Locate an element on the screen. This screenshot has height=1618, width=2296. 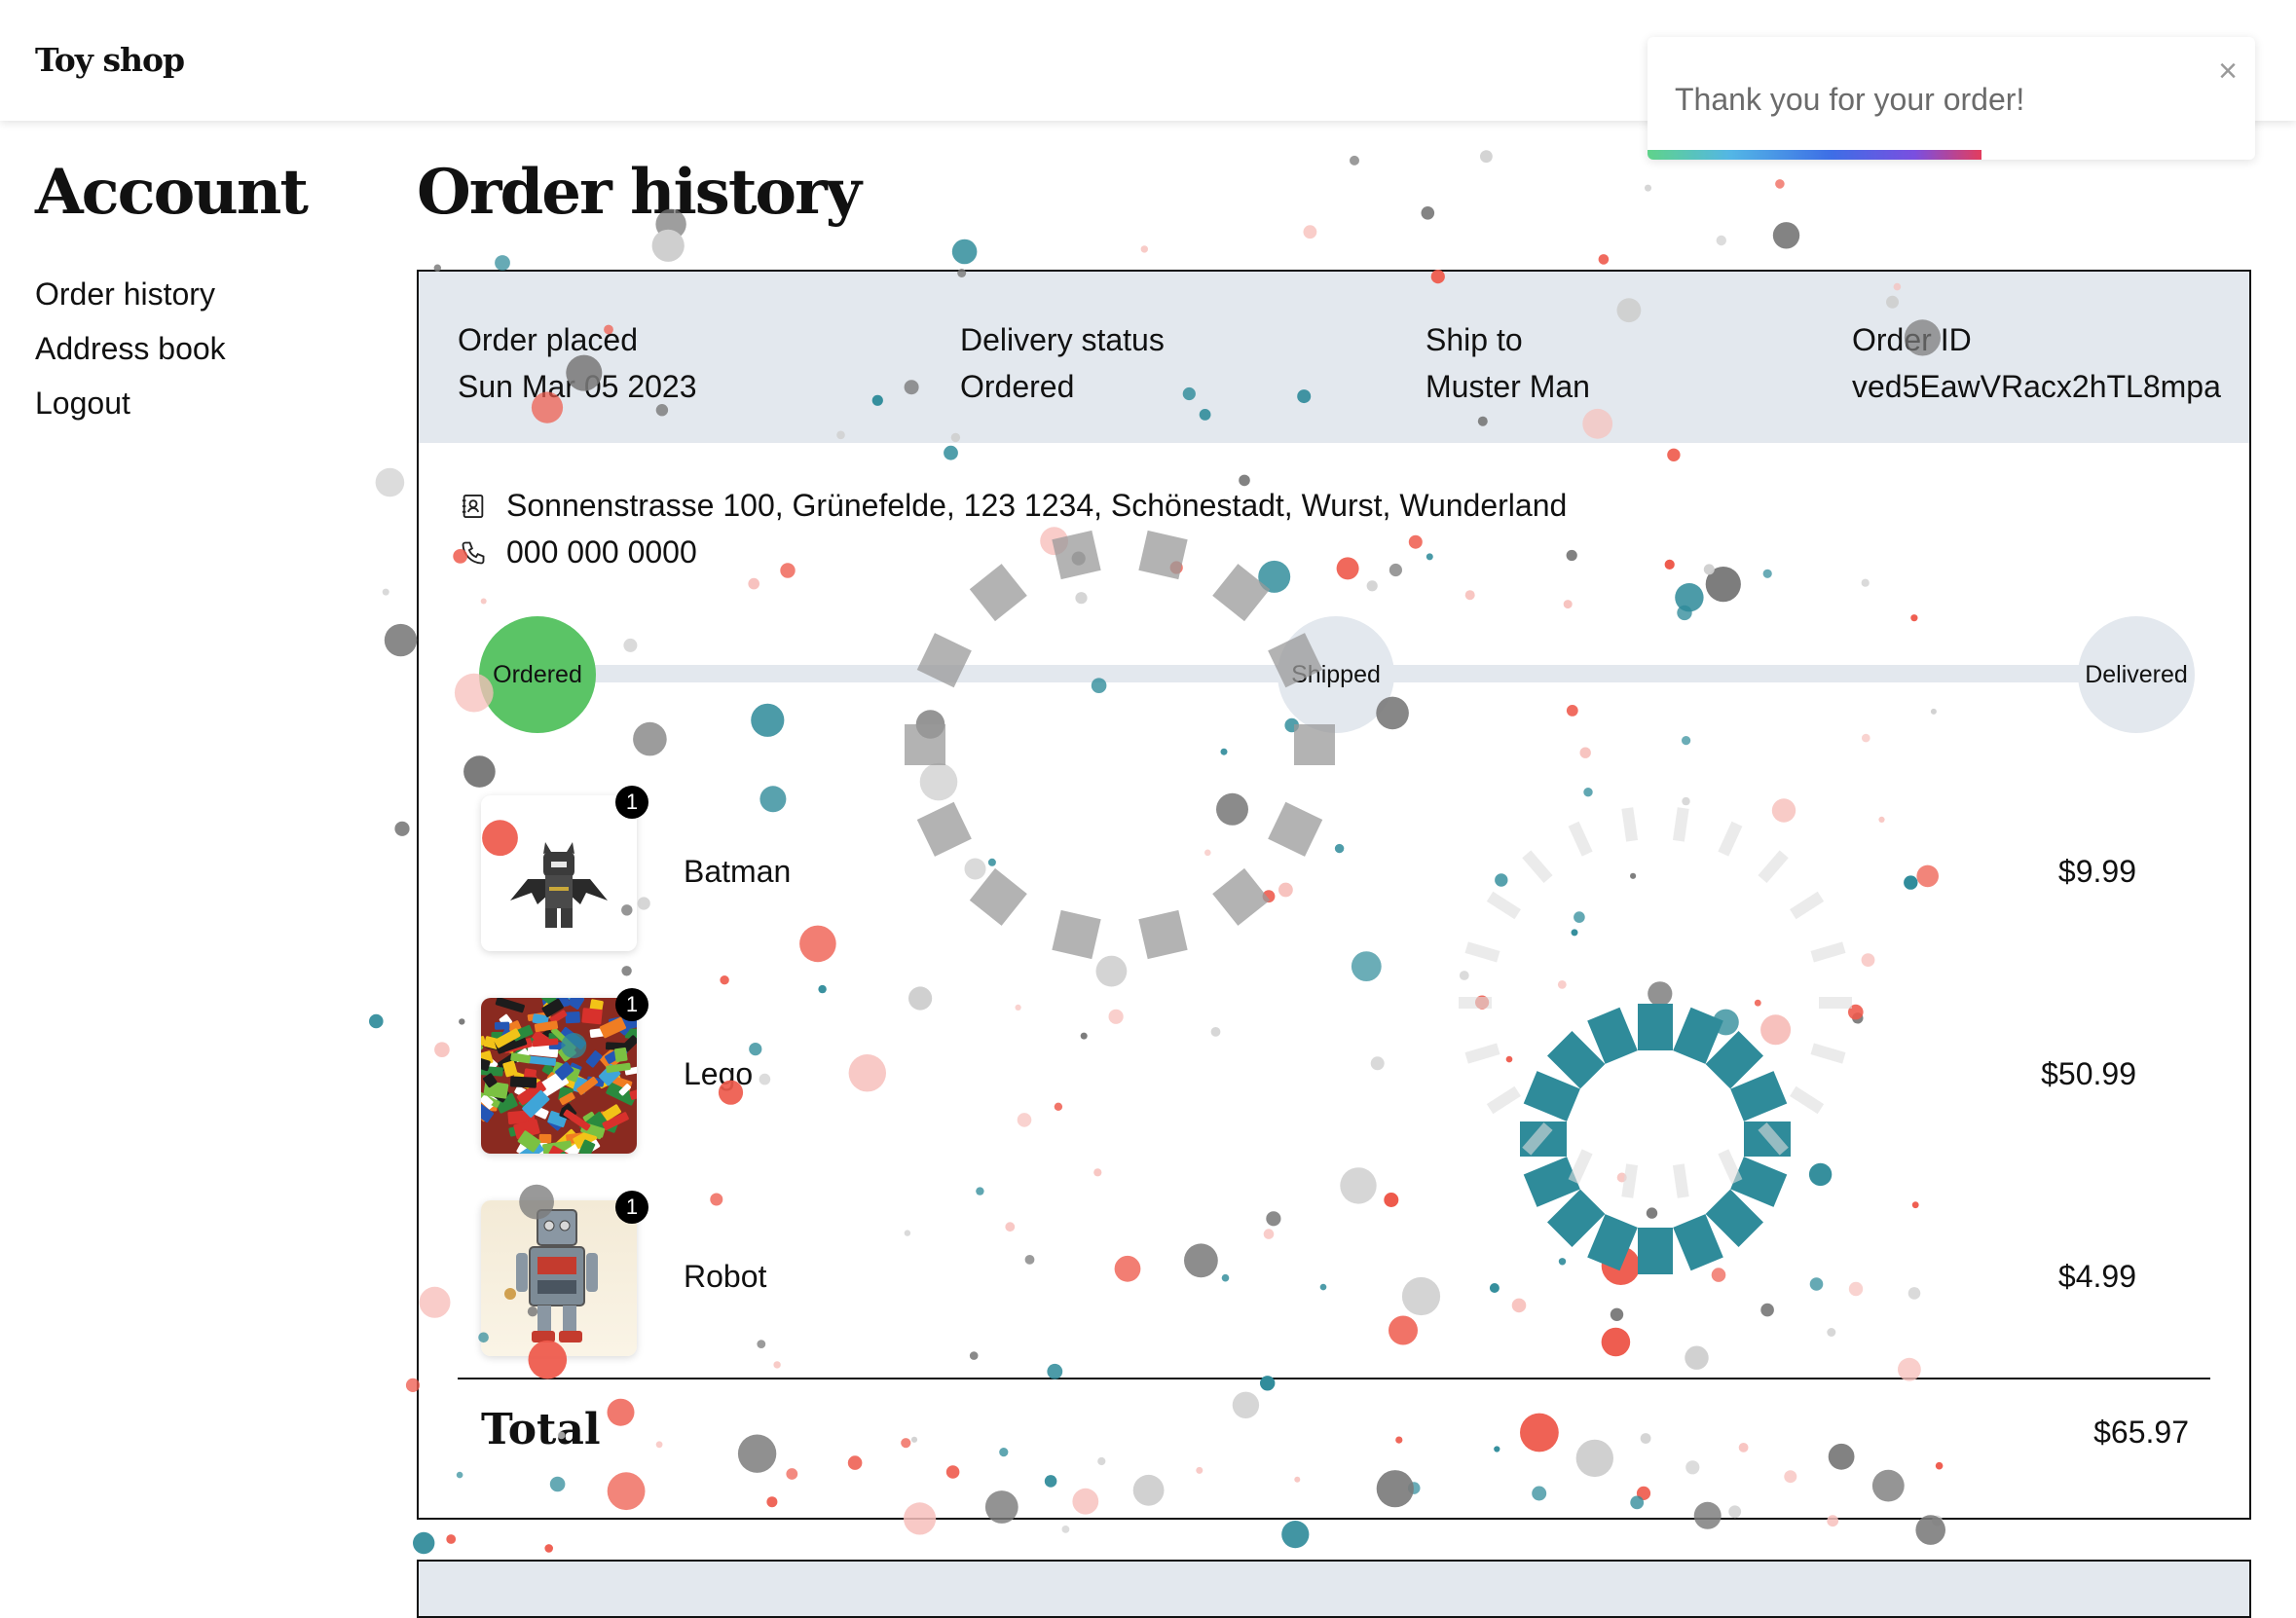
step-ordered: Ordered is located at coordinates (538, 674).